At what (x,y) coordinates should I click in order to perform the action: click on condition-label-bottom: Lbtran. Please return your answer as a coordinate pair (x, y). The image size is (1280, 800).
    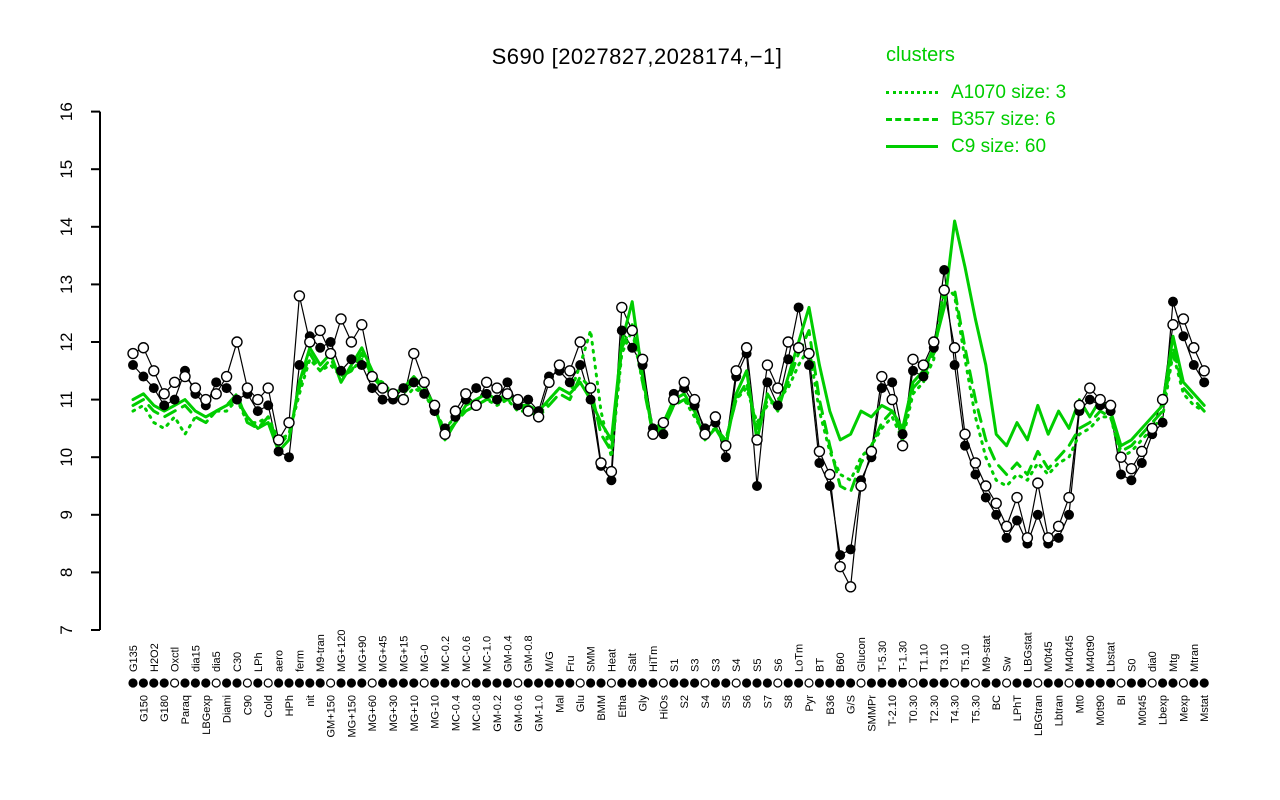
    Looking at the image, I should click on (1060, 710).